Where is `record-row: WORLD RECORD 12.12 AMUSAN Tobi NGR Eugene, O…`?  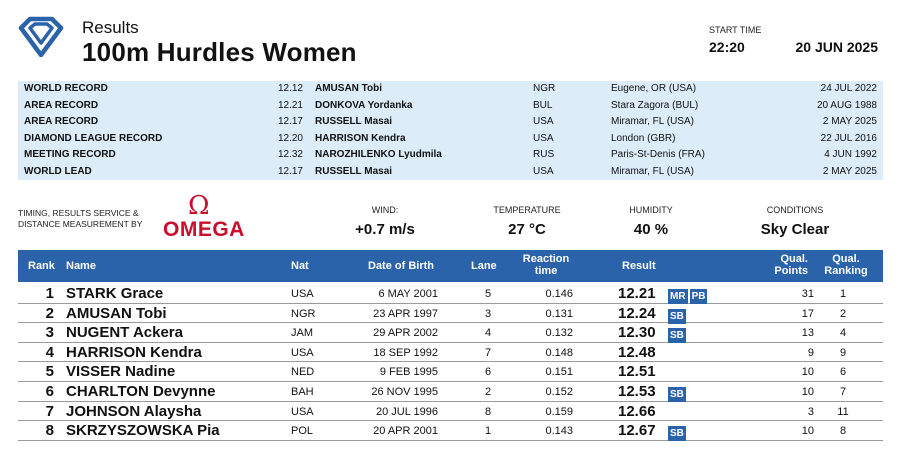
record-row: WORLD RECORD 12.12 AMUSAN Tobi NGR Eugene, O… is located at coordinates (450, 89).